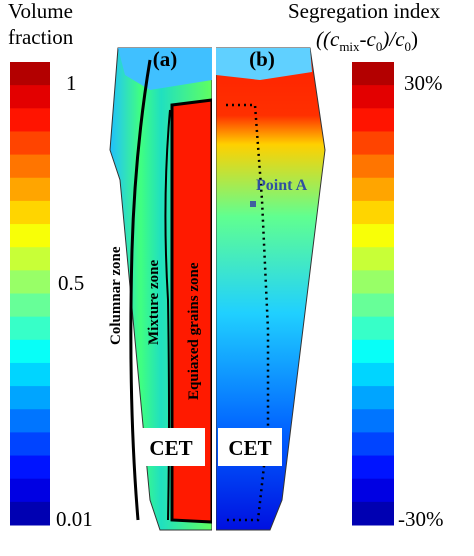  I want to click on cb-label: 0.01, so click(74, 519).